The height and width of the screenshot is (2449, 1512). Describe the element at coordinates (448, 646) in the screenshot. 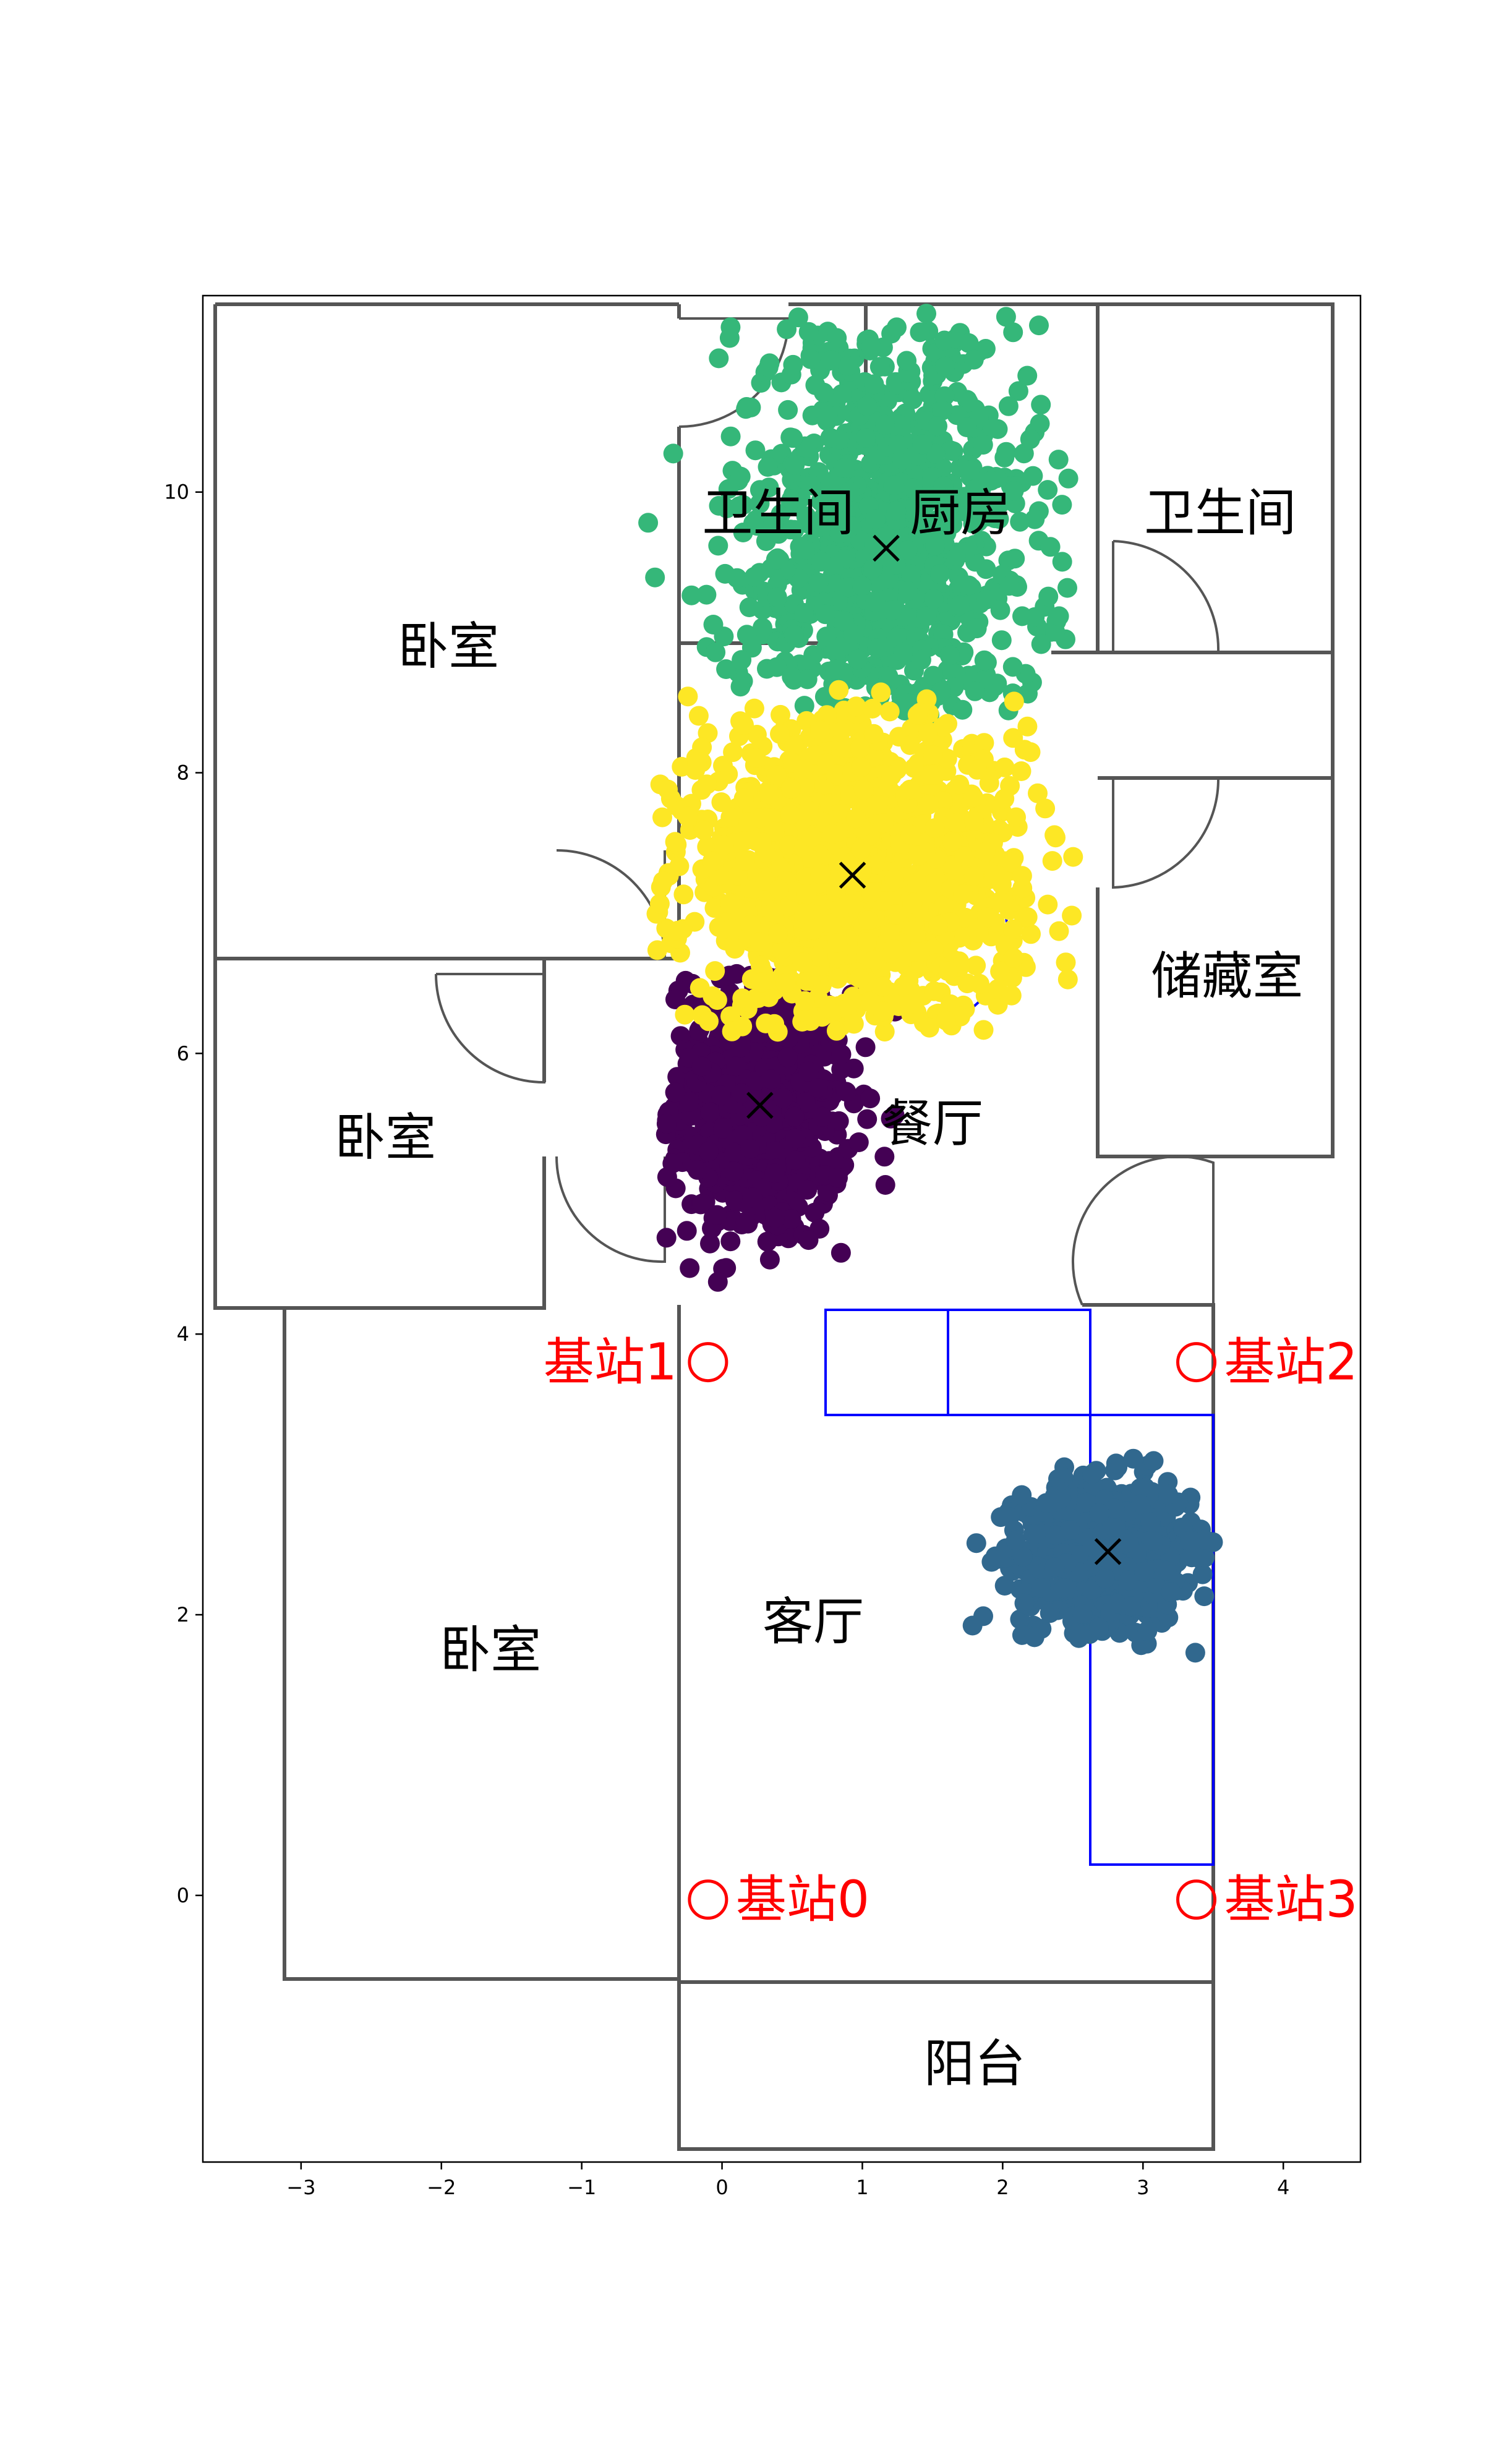

I see `room-label: 卧室` at that location.